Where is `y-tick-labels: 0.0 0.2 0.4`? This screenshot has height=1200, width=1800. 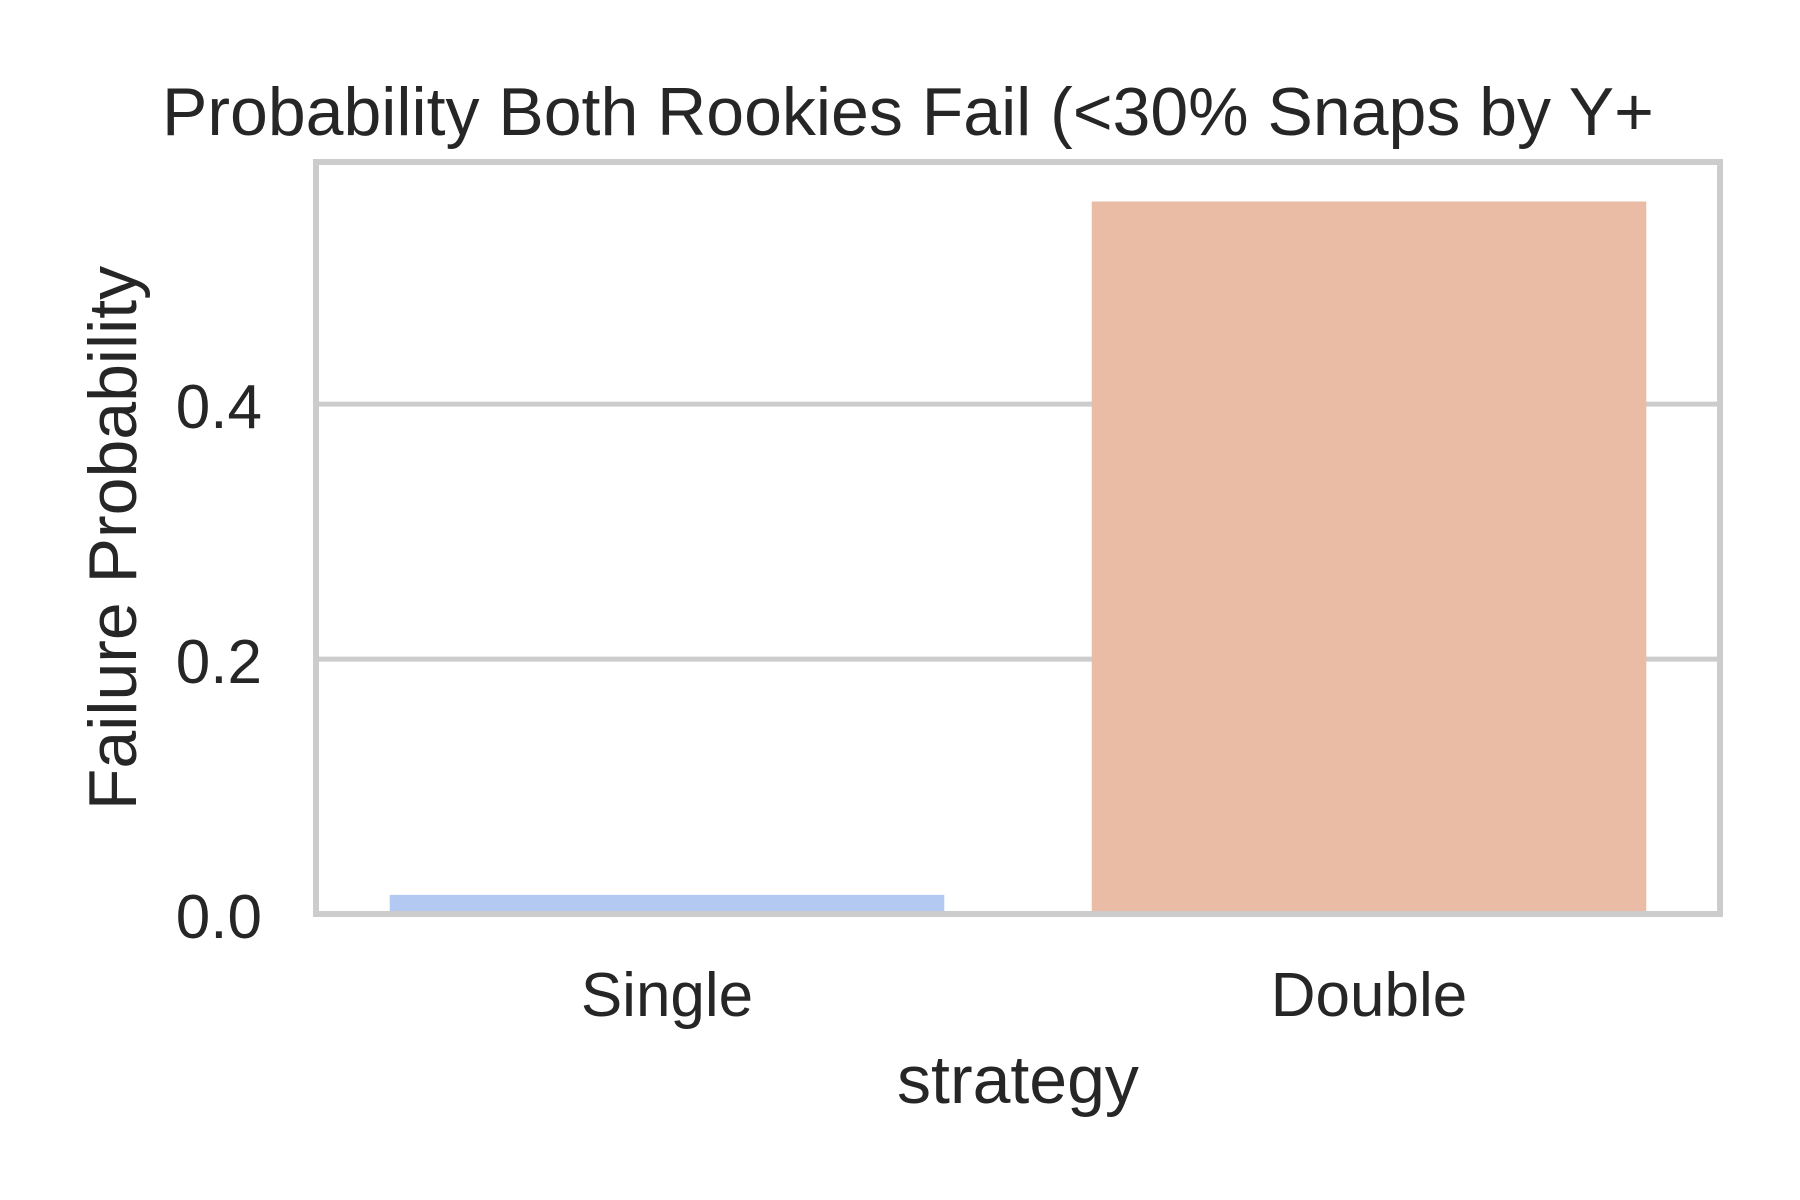 y-tick-labels: 0.0 0.2 0.4 is located at coordinates (219, 662).